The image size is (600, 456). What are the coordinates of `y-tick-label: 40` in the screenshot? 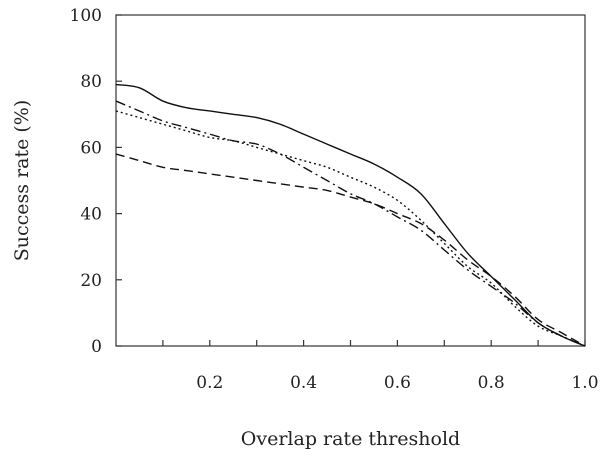 It's located at (91, 215).